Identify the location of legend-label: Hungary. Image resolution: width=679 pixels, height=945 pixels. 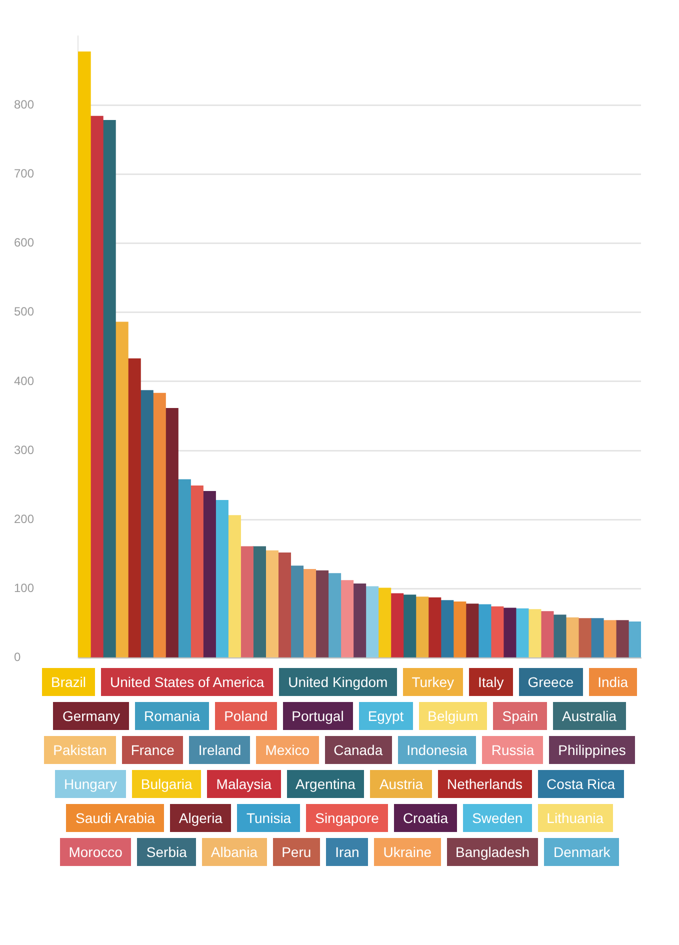
(95, 784).